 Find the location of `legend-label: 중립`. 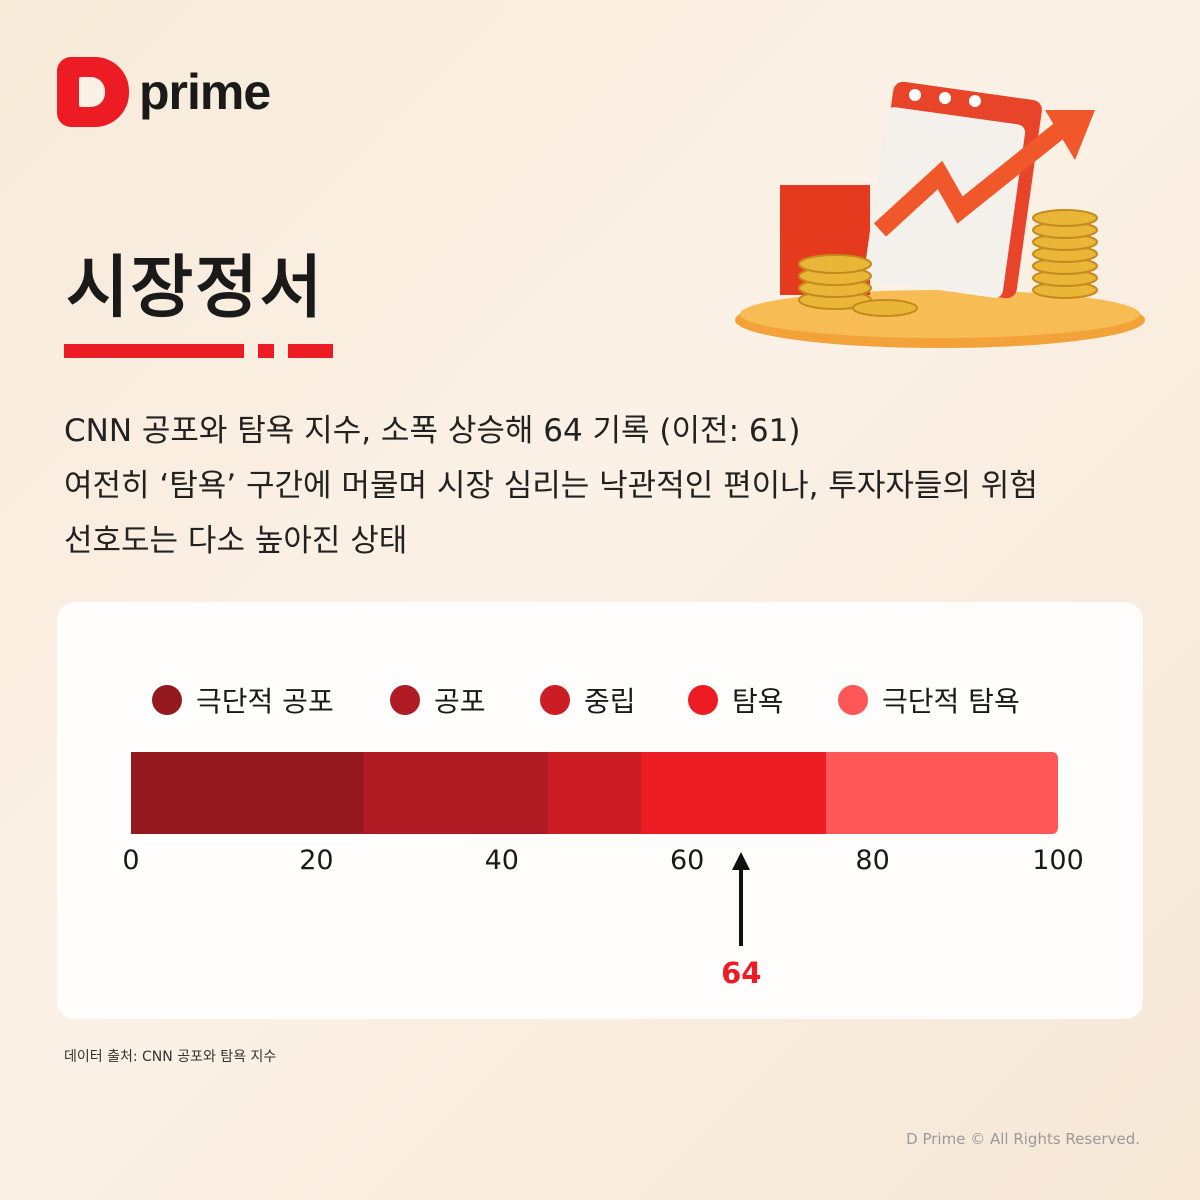

legend-label: 중립 is located at coordinates (610, 701).